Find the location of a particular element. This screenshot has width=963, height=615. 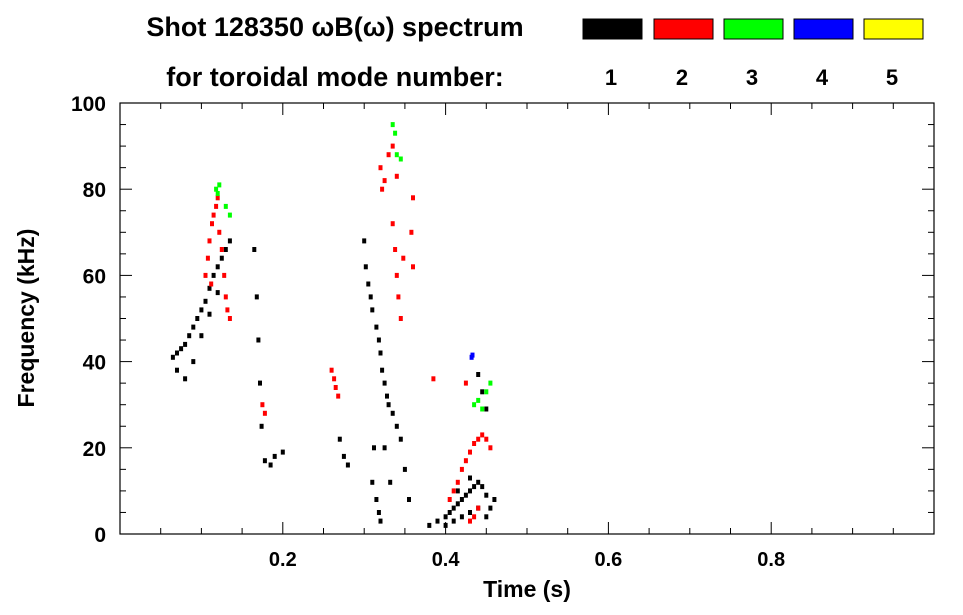

legend-label-1: 1 is located at coordinates (611, 77).